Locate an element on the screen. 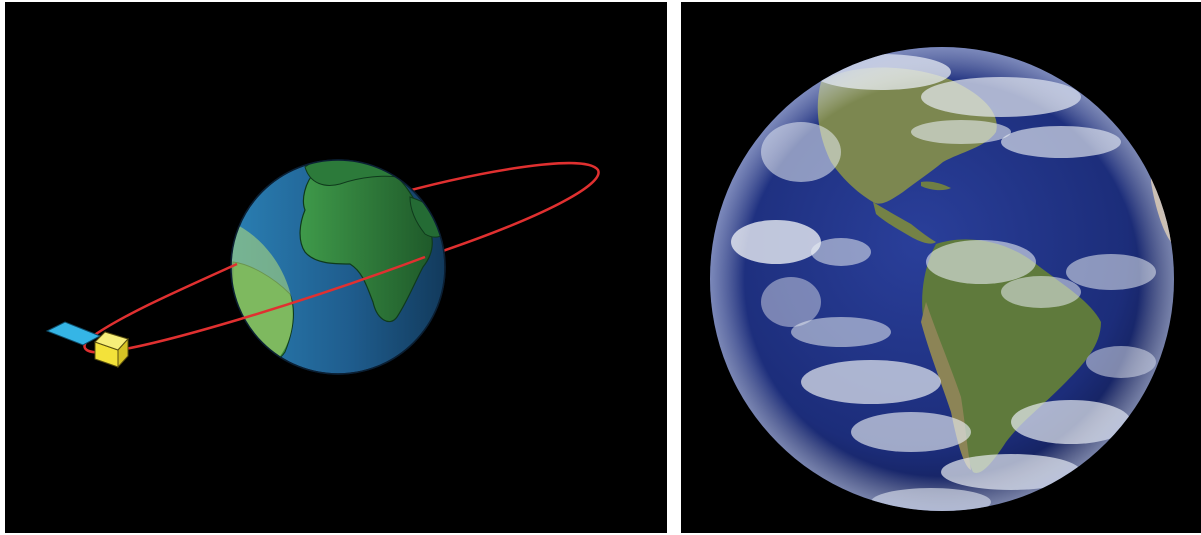 This screenshot has height=535, width=1201. satellite-solar-panel is located at coordinates (73, 333).